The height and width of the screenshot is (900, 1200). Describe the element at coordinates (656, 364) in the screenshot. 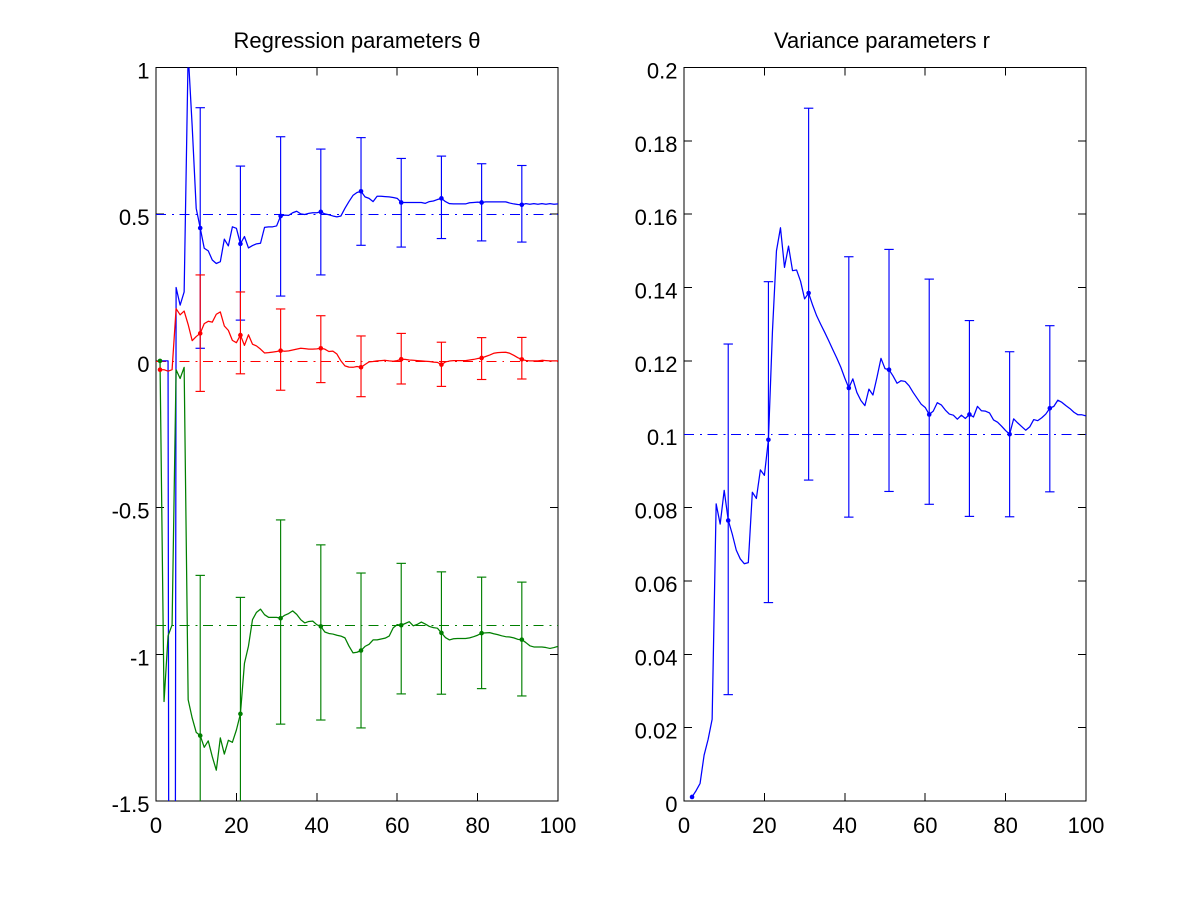

I see `svg-text: 0.12` at that location.